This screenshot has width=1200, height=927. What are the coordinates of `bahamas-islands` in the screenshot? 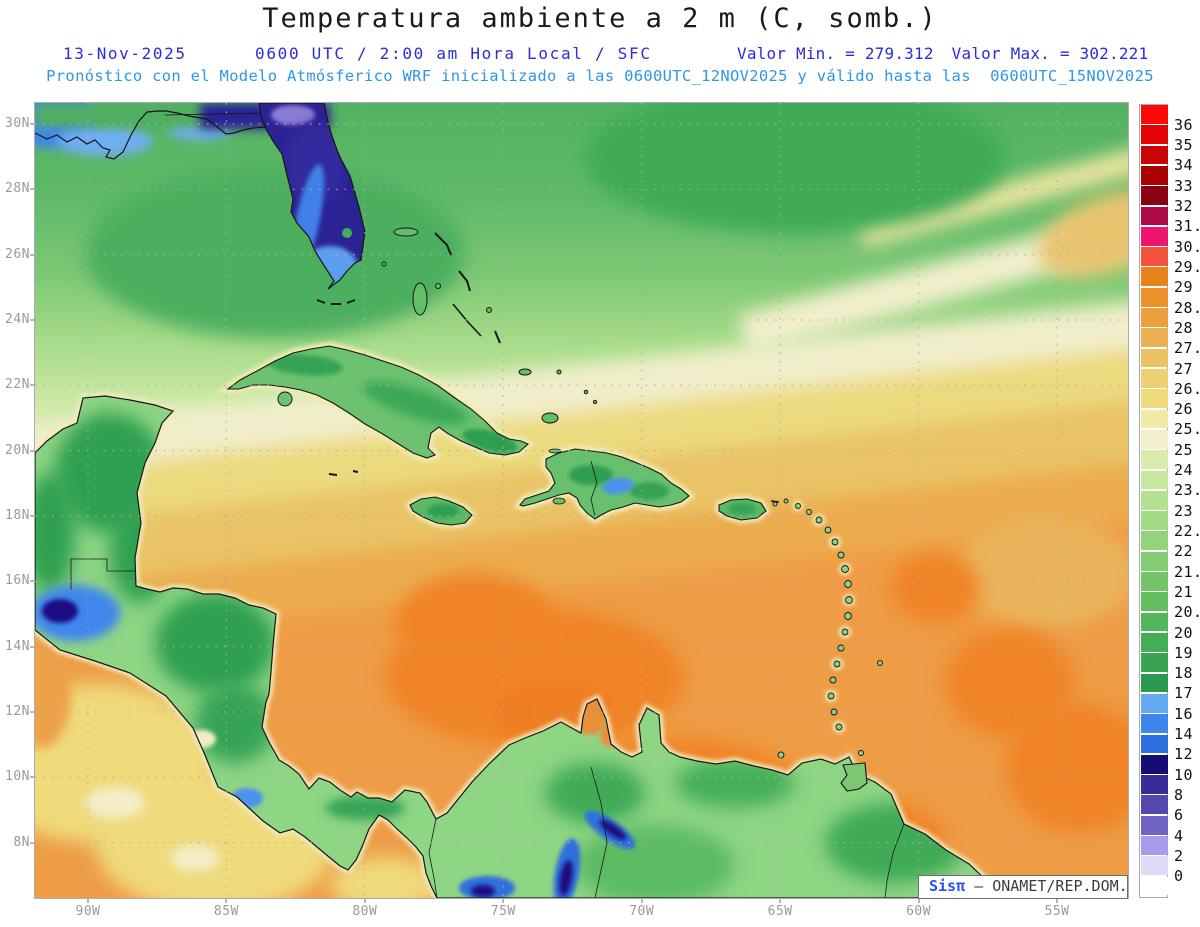 It's located at (489, 325).